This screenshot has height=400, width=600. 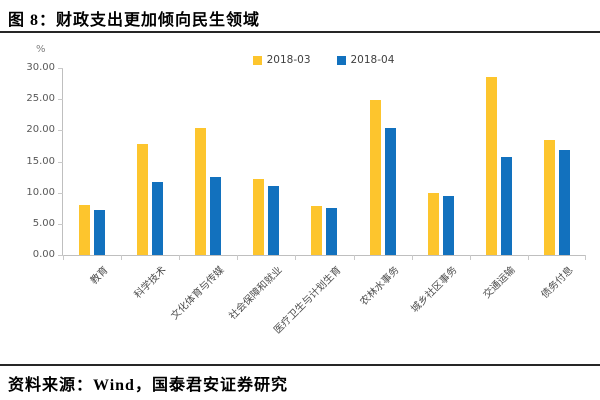 I want to click on bar-2018-04-农林水事务, so click(x=390, y=191).